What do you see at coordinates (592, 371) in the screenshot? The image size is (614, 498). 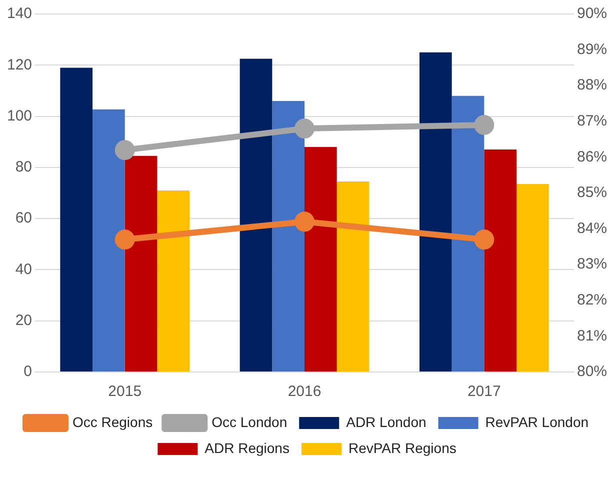 I see `y2-tick-label: 80%` at bounding box center [592, 371].